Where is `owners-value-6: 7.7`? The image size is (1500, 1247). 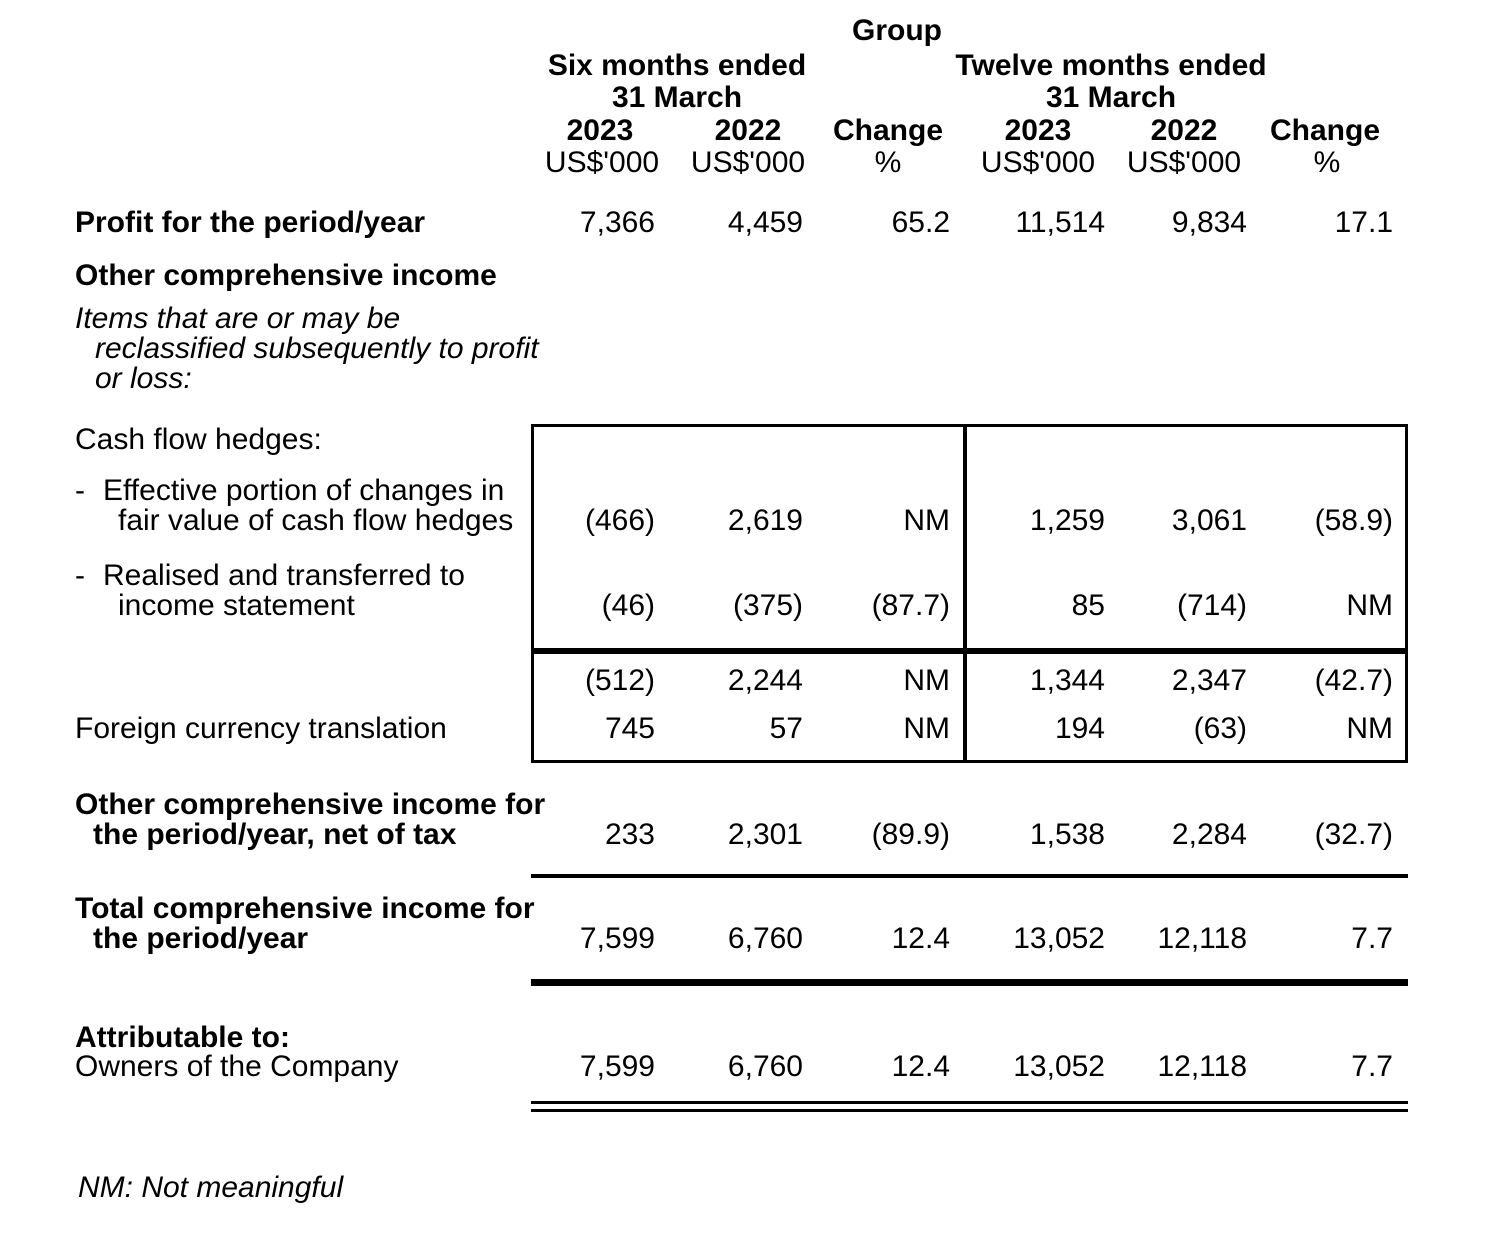 owners-value-6: 7.7 is located at coordinates (1372, 1066).